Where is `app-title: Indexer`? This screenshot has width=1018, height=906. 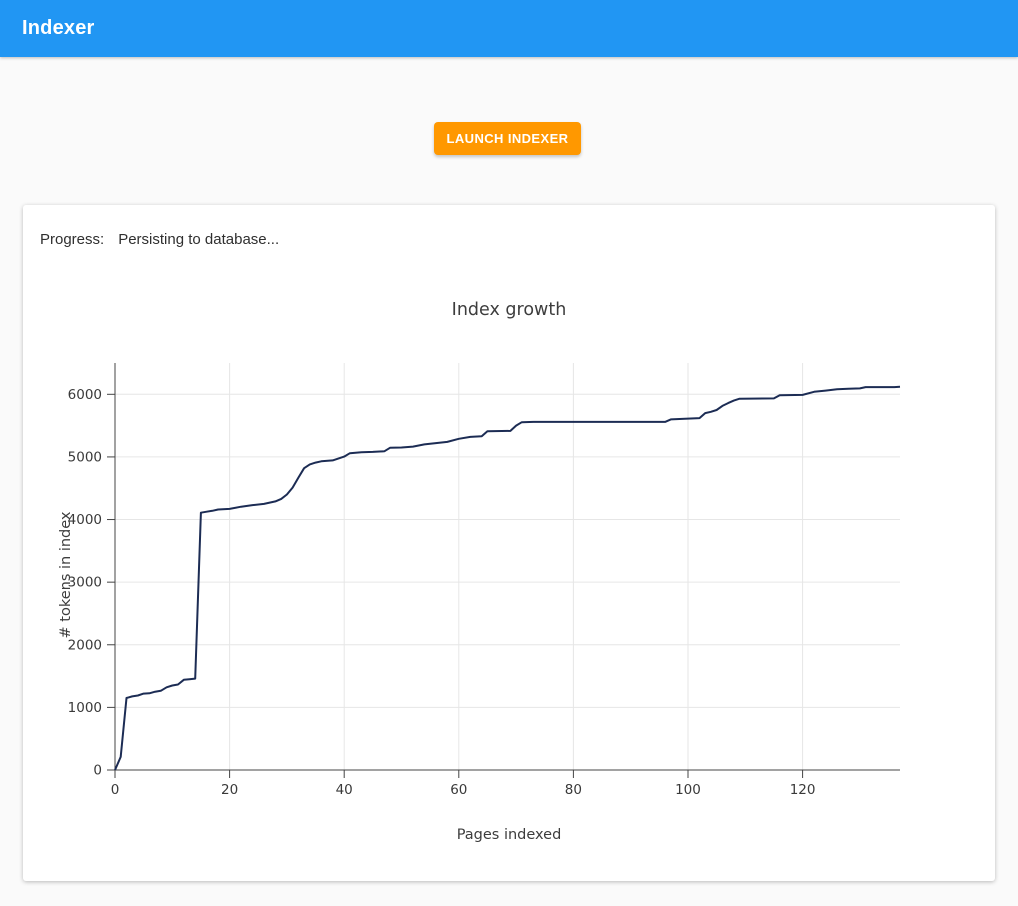 app-title: Indexer is located at coordinates (58, 28).